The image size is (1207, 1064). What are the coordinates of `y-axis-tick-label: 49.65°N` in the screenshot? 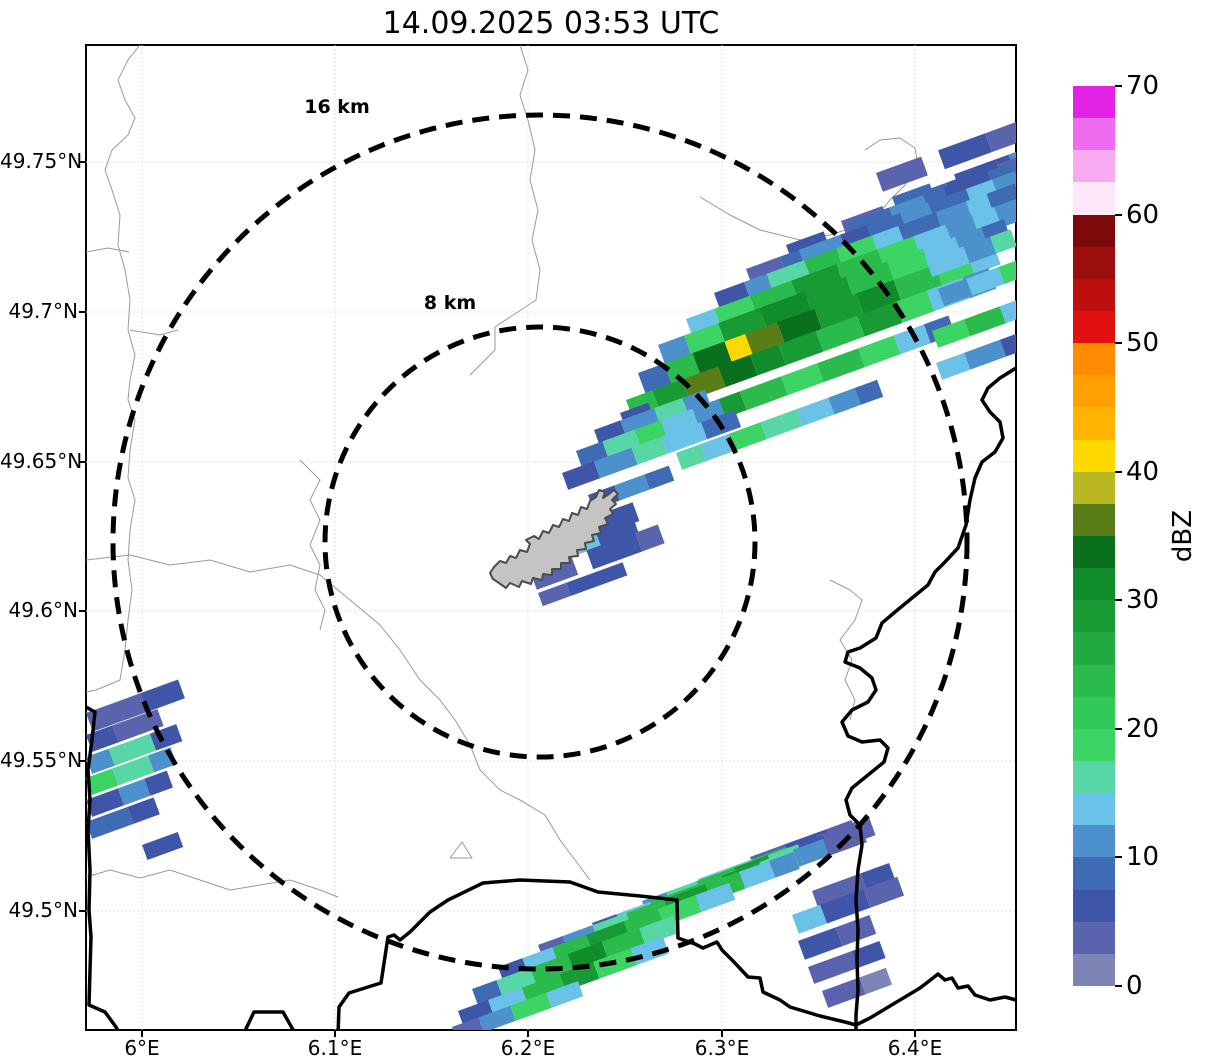 It's located at (41, 461).